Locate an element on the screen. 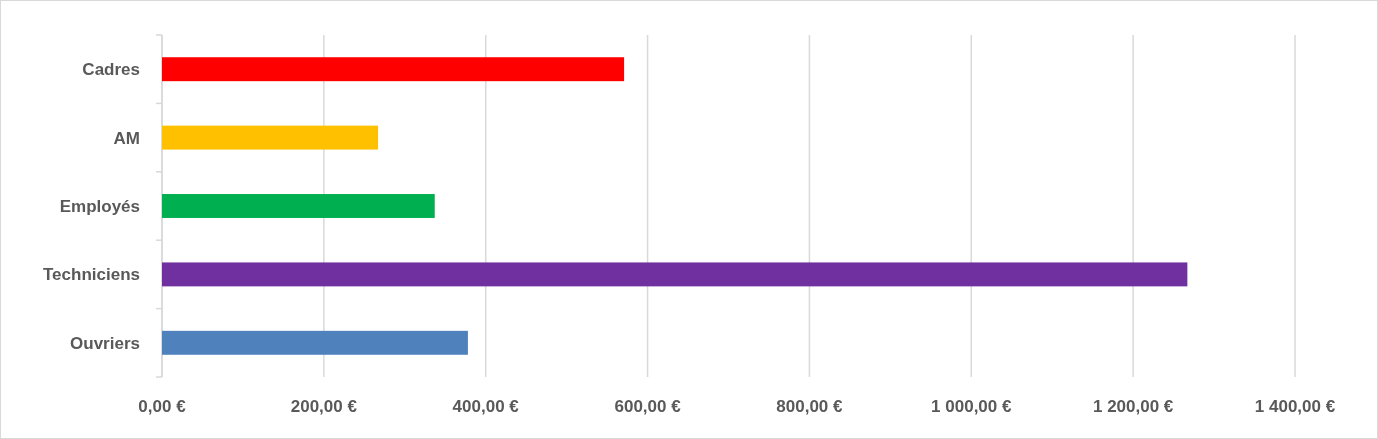 Image resolution: width=1378 pixels, height=439 pixels. x-tick-label: 1 000,00 € is located at coordinates (971, 406).